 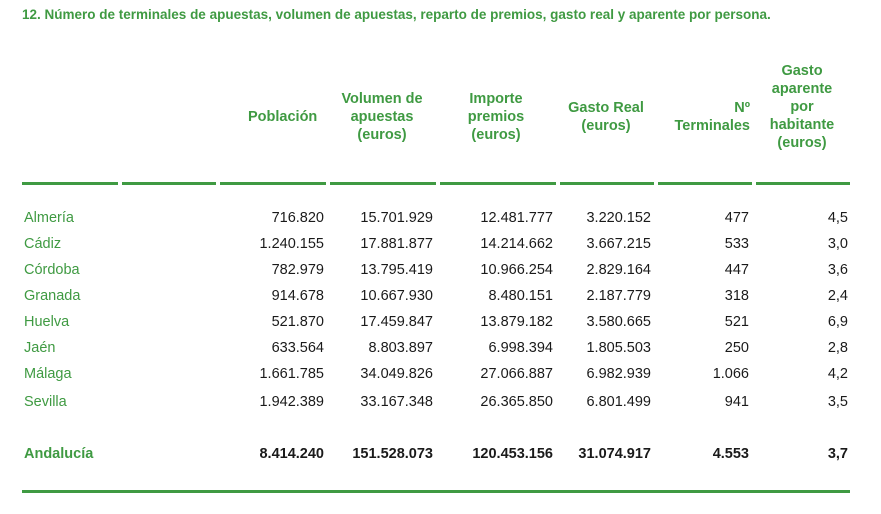 What do you see at coordinates (291, 244) in the screenshot?
I see `cell-poblacion: 1.240.155` at bounding box center [291, 244].